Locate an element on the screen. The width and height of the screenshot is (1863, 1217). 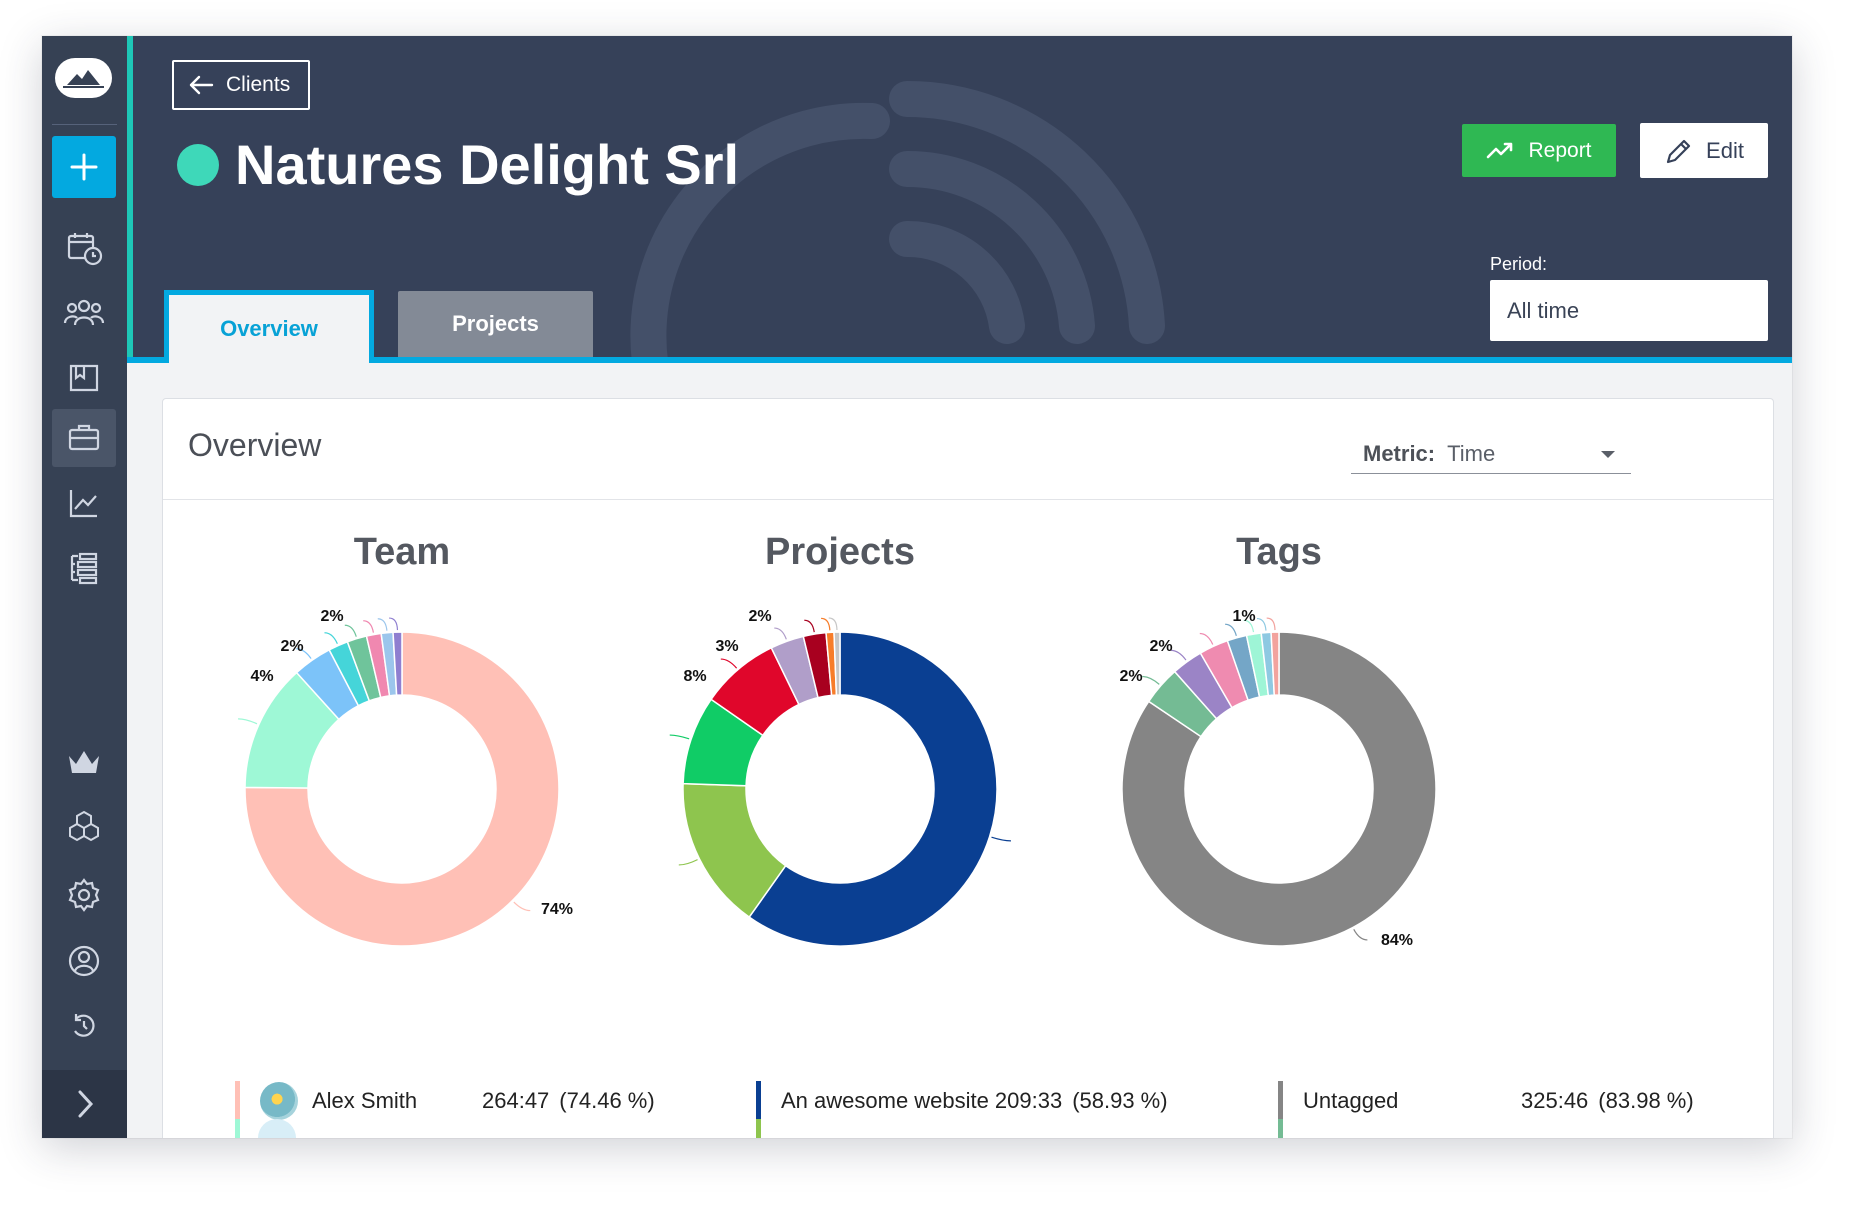
sidebar-item-timeline is located at coordinates (84, 568).